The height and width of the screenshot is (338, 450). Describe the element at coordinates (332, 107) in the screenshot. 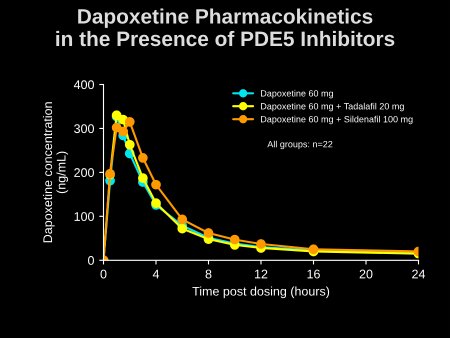

I see `legend-label: Dapoxetine 60 mg + Tadalafil 20 mg` at that location.